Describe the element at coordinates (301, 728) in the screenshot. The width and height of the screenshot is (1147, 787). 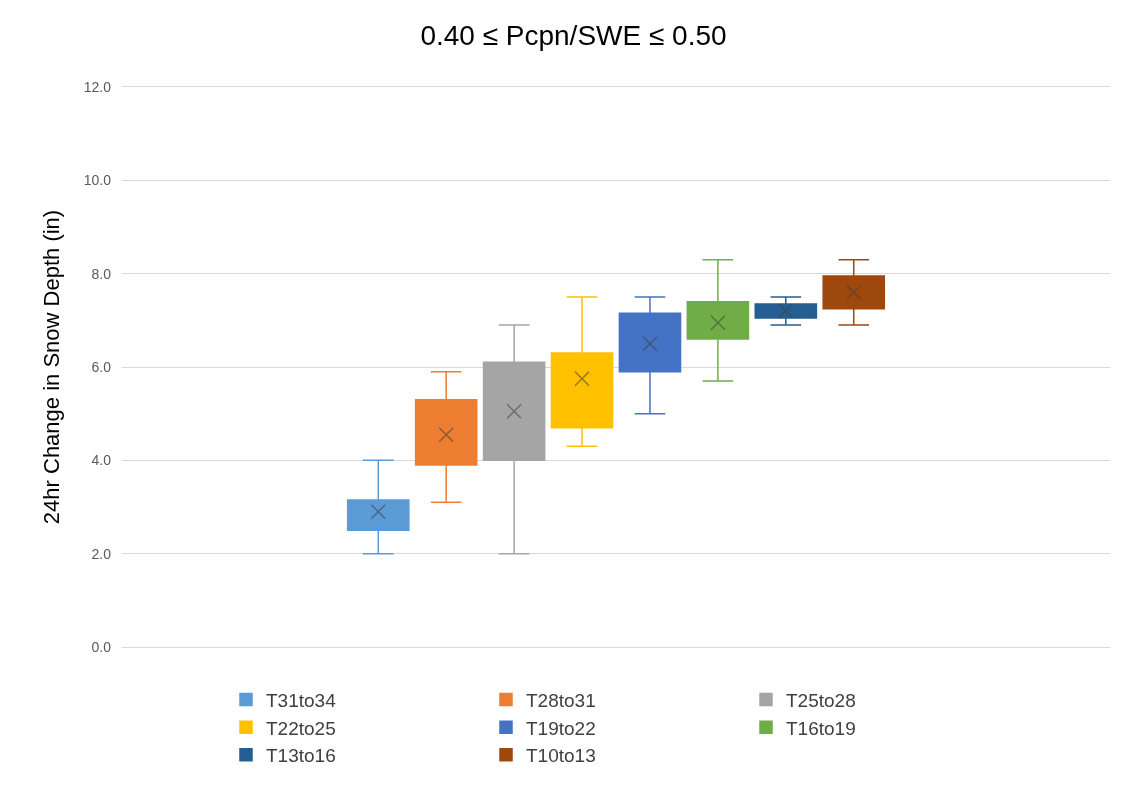
I see `legend-label: T22to25` at that location.